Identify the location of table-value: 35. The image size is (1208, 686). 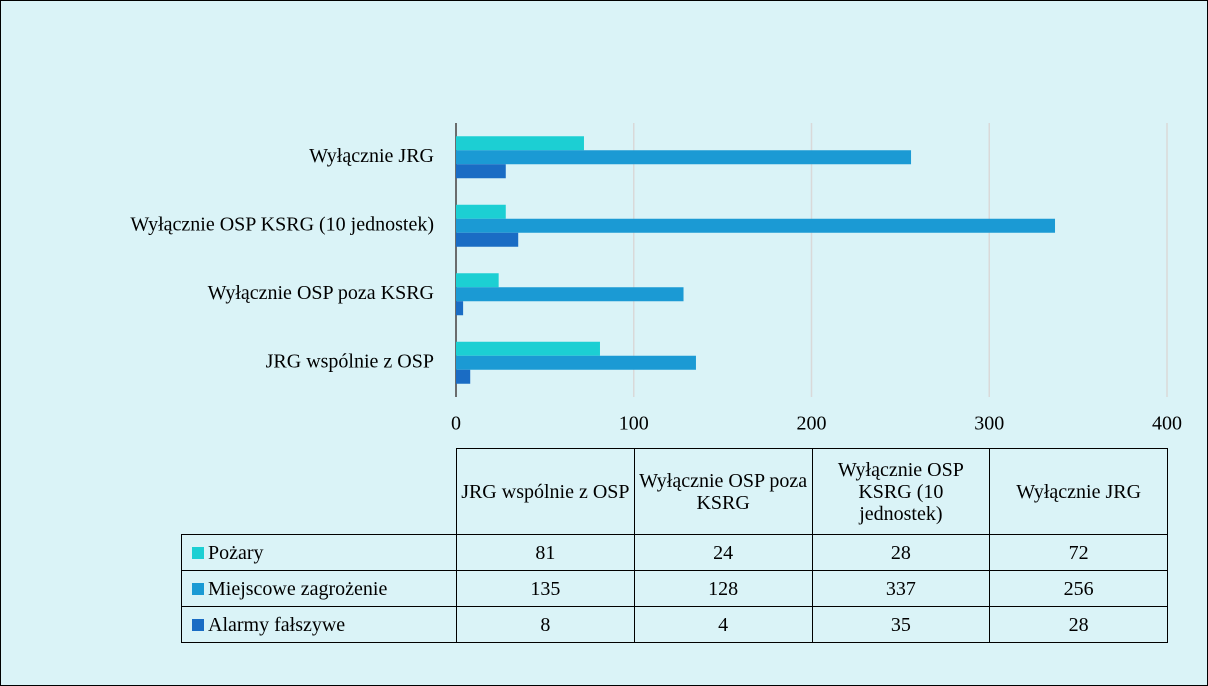
(901, 624).